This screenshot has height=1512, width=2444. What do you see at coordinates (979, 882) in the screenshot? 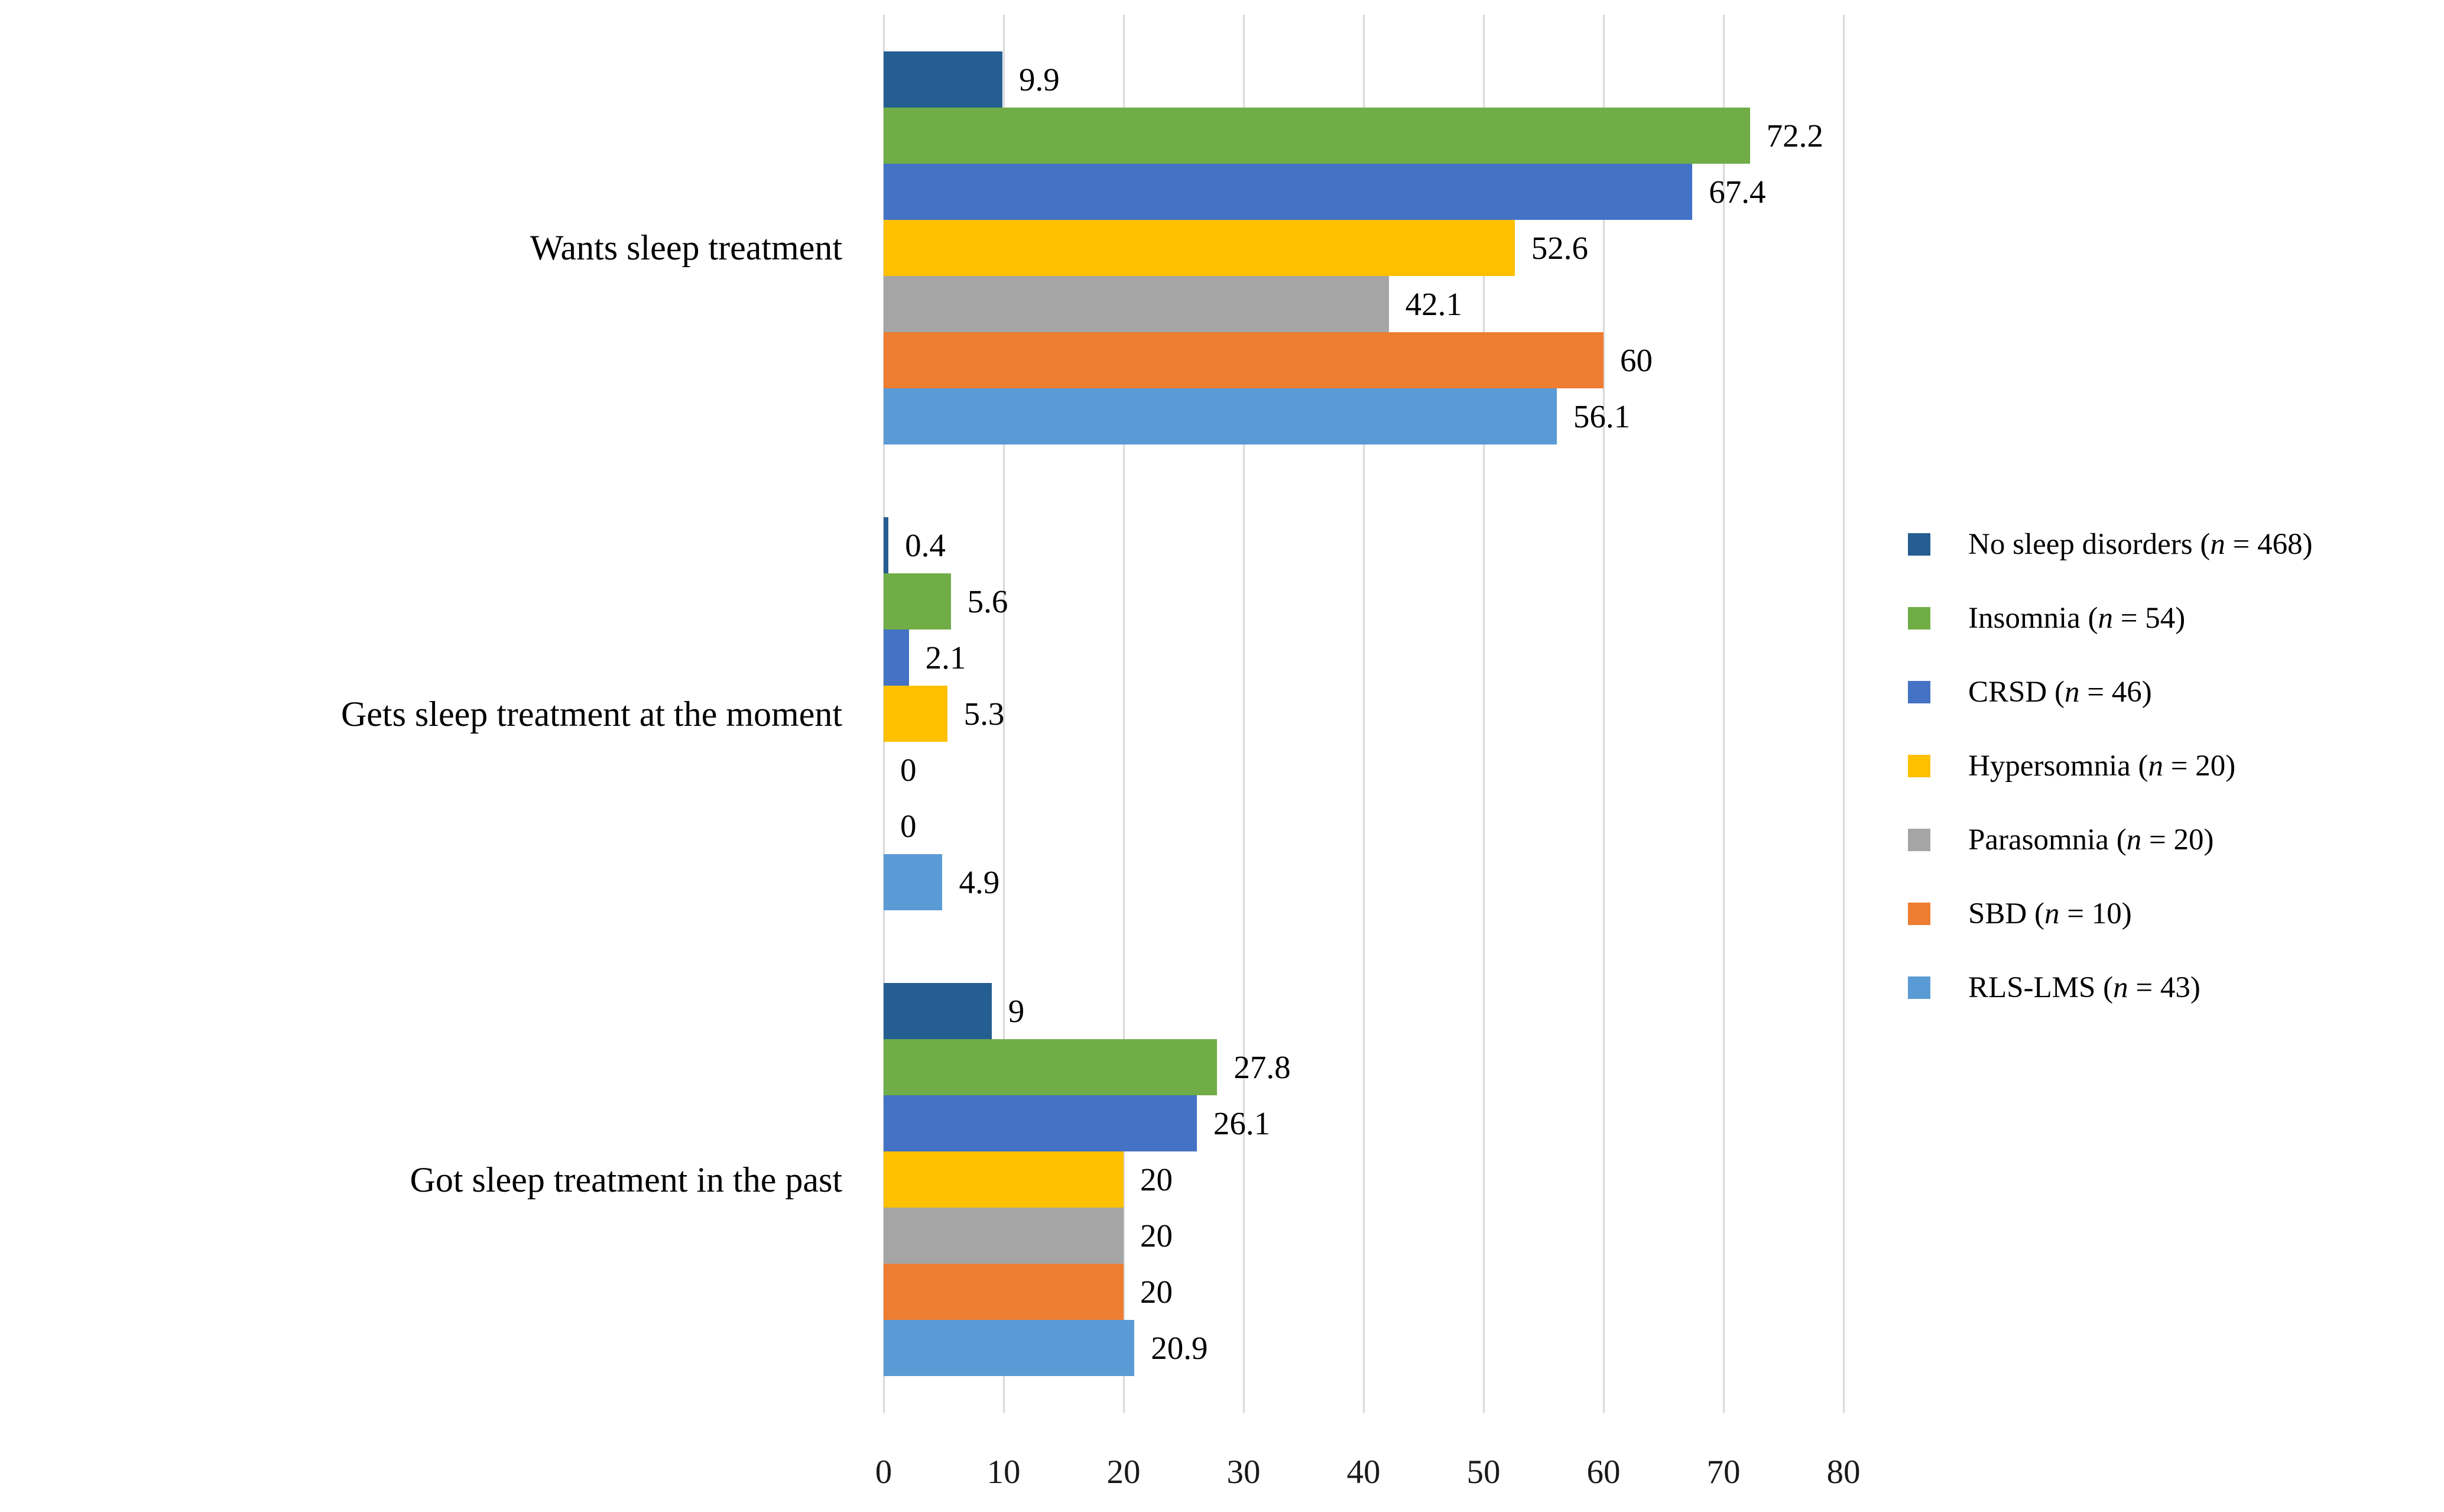
I see `bar-value-label: 4.9` at bounding box center [979, 882].